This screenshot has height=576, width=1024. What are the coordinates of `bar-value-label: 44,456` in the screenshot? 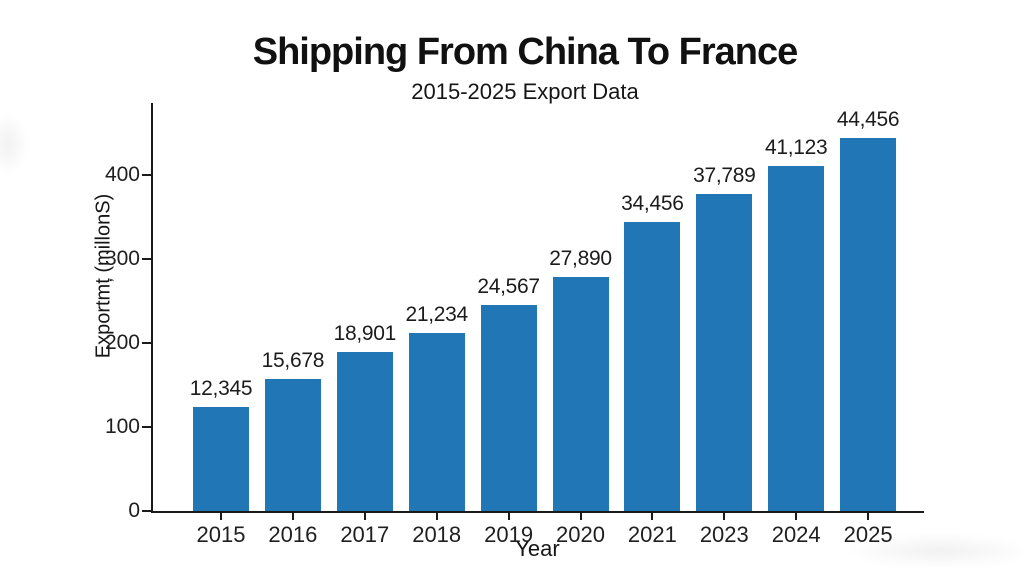 It's located at (868, 119).